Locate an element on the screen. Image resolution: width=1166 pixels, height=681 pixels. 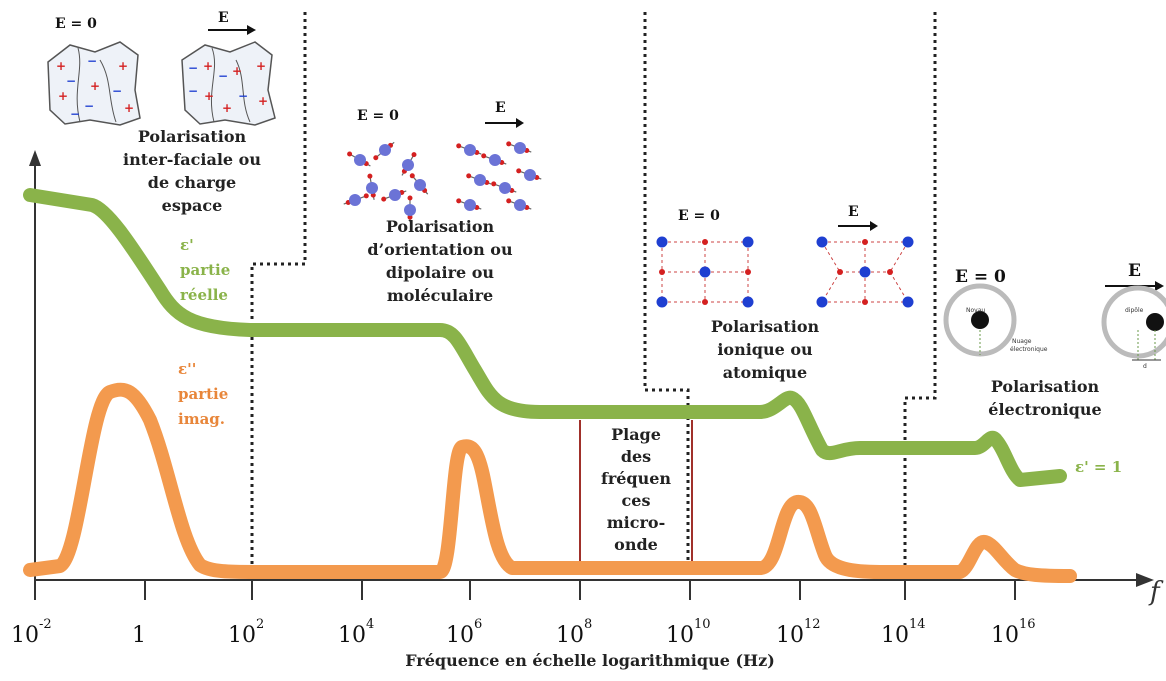
orientation-e-zero: E = 0 is located at coordinates (378, 116).